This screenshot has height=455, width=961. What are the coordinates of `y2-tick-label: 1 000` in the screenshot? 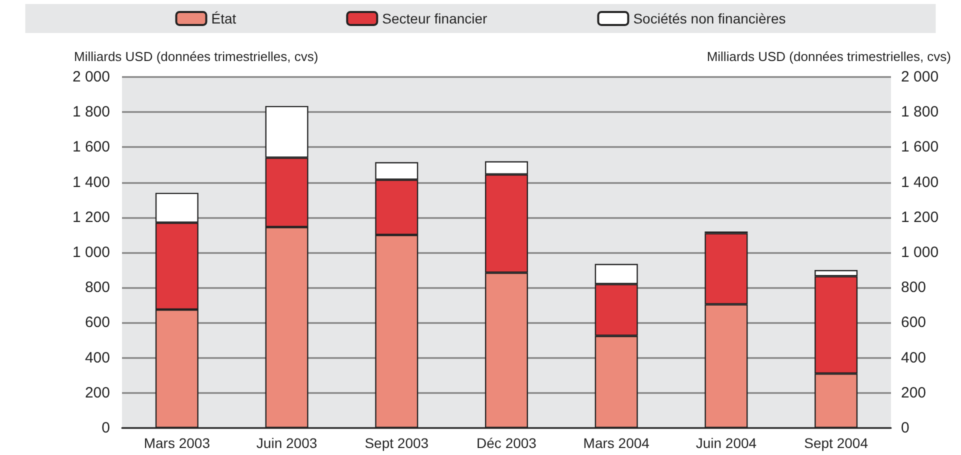 It's located at (920, 252).